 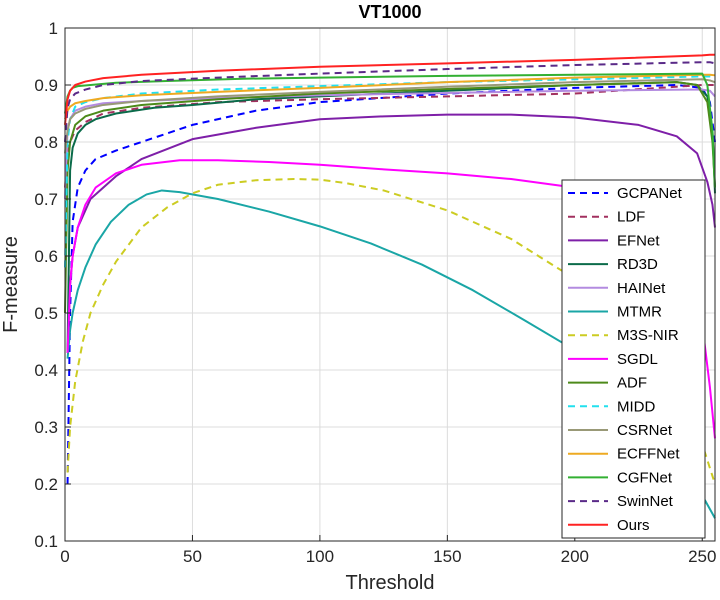 What do you see at coordinates (645, 477) in the screenshot?
I see `legend-label-cgfnet: CGFNet` at bounding box center [645, 477].